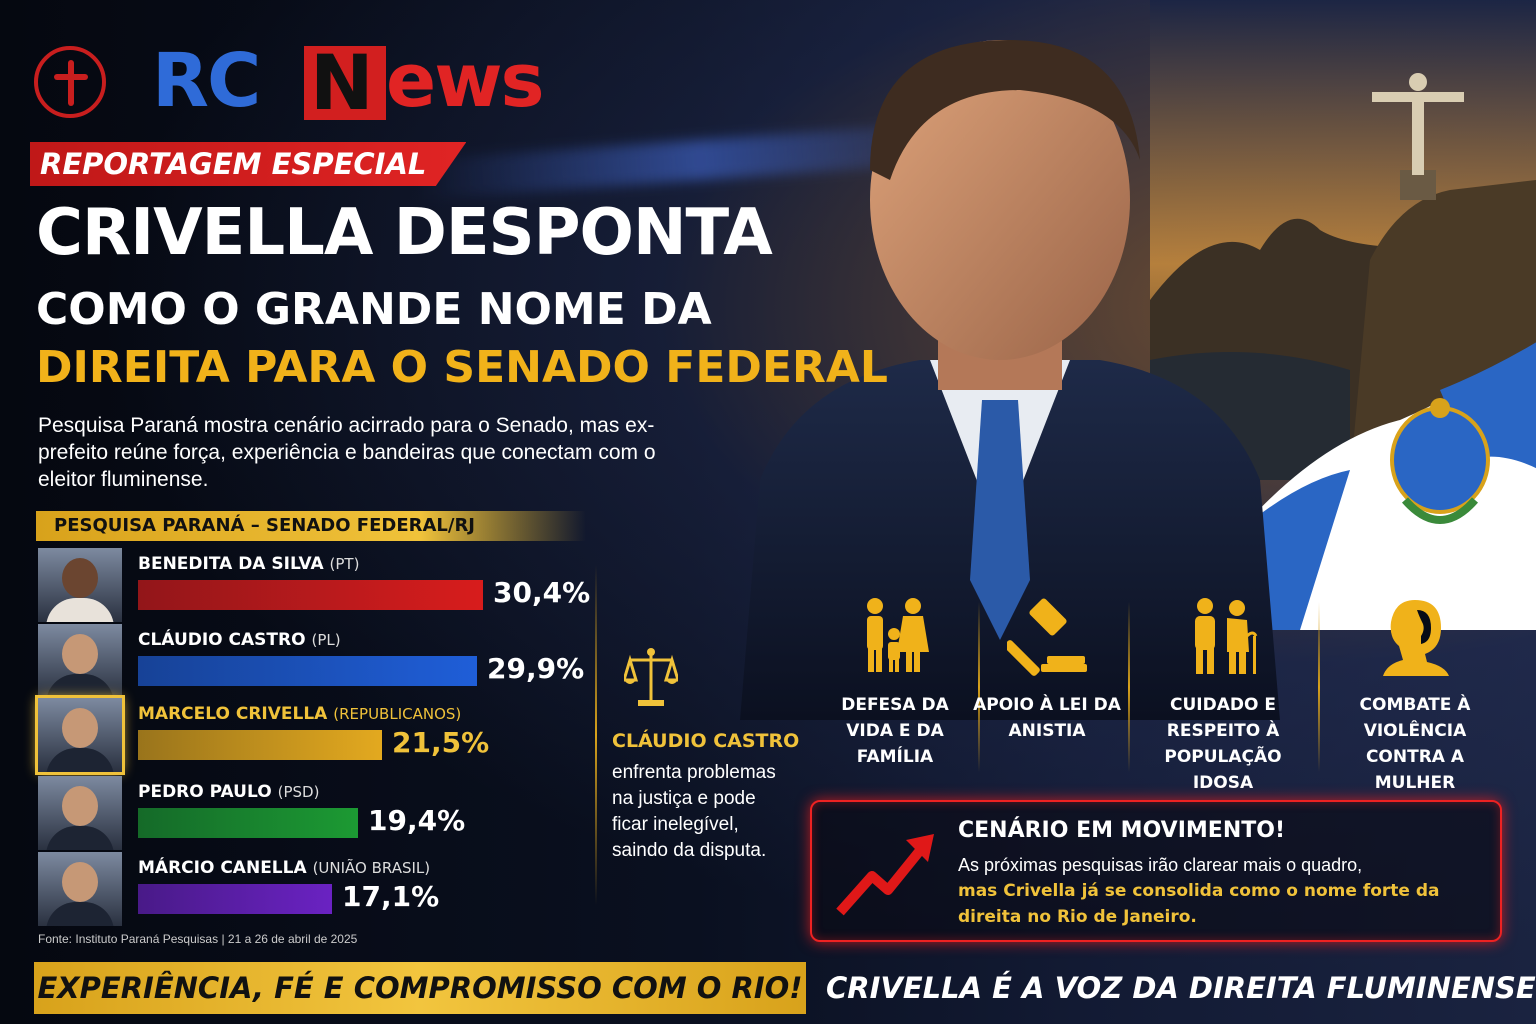 This screenshot has height=1024, width=1536. I want to click on pillar-label: COMBATE À VIOLÊNCIA CONTRA A MULHER, so click(1415, 744).